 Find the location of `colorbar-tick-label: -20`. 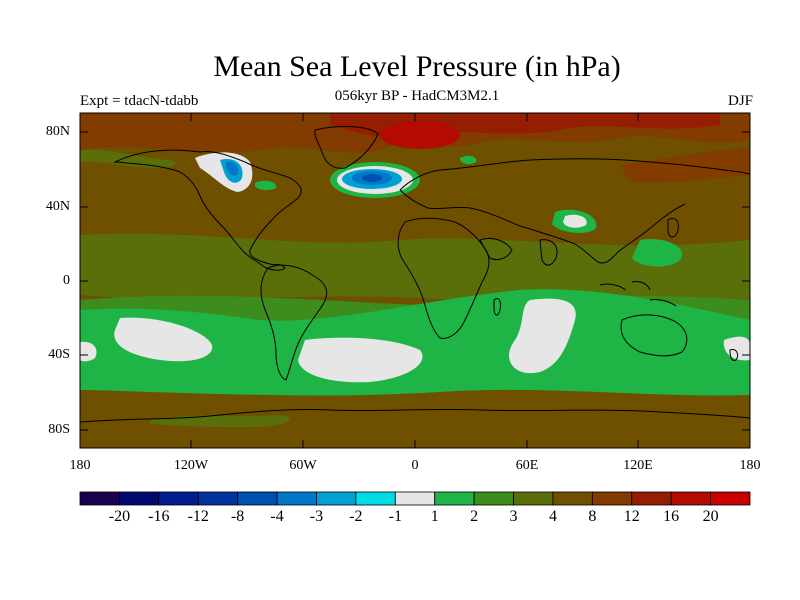

colorbar-tick-label: -20 is located at coordinates (119, 516).